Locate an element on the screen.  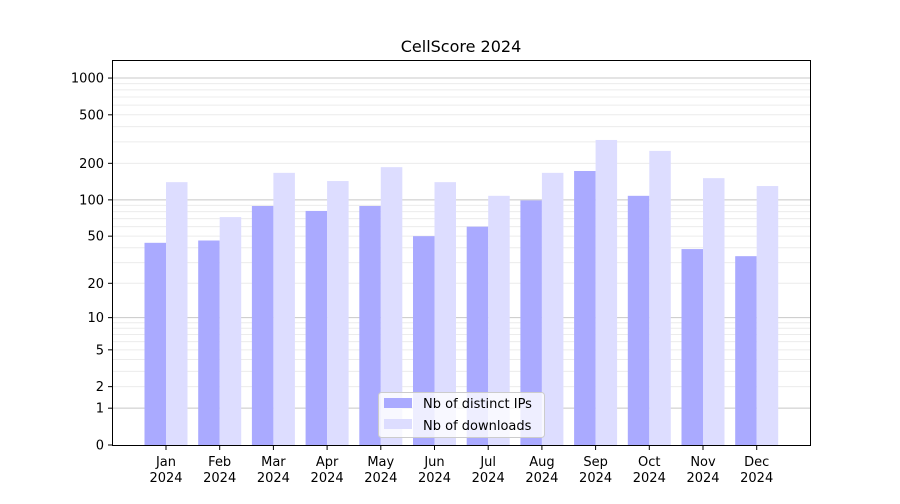
y-tick-label: 20 is located at coordinates (95, 284).